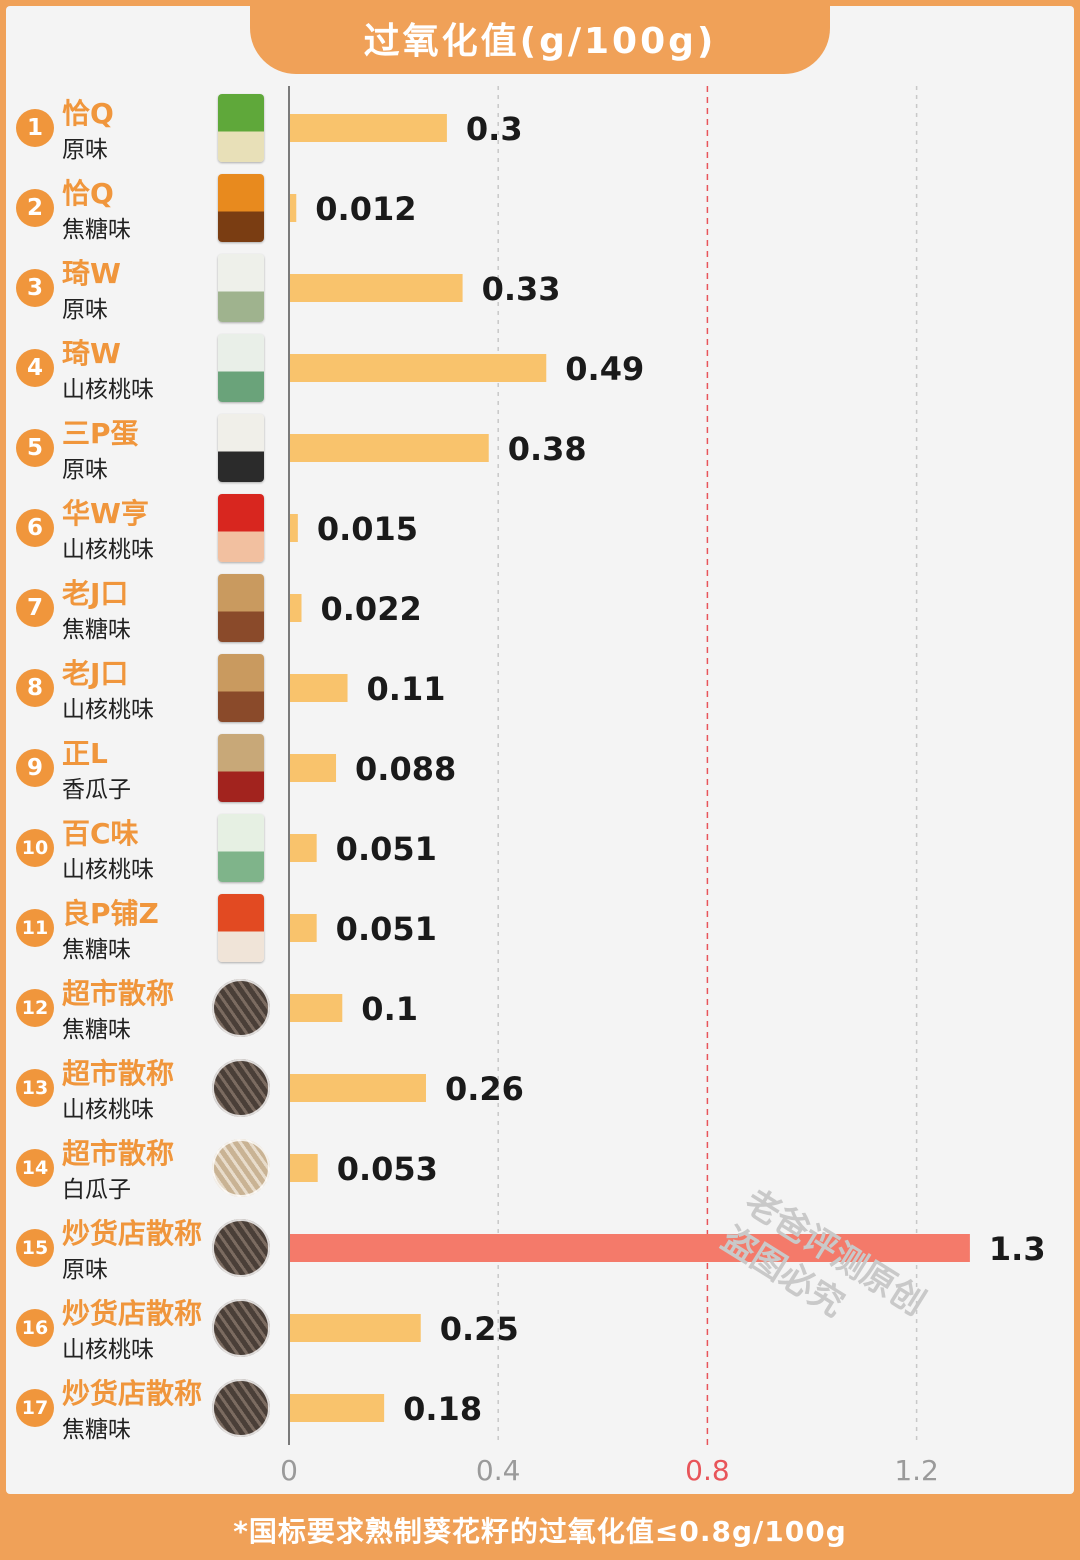  I want to click on orange-bag-icon, so click(241, 208).